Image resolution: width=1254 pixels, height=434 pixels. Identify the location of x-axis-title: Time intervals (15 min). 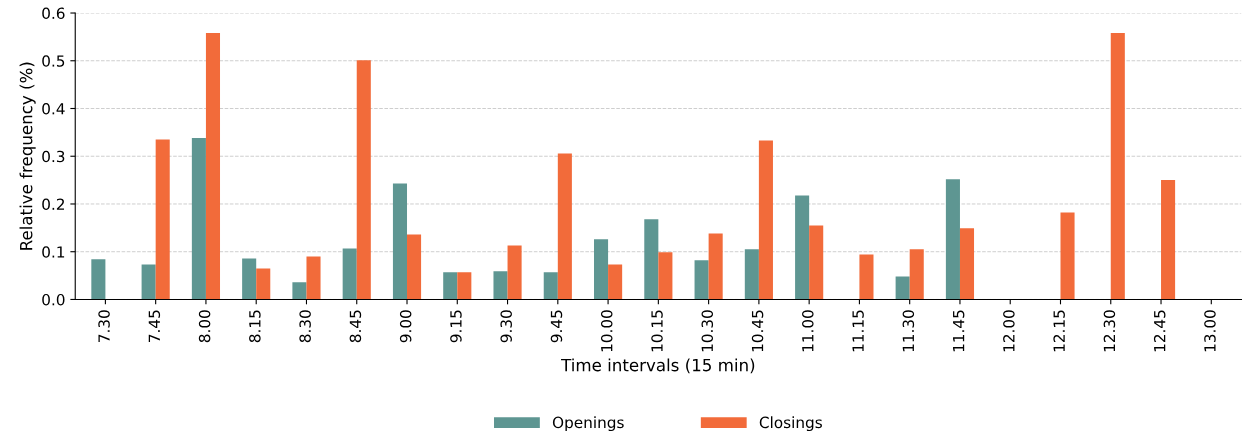
(658, 366).